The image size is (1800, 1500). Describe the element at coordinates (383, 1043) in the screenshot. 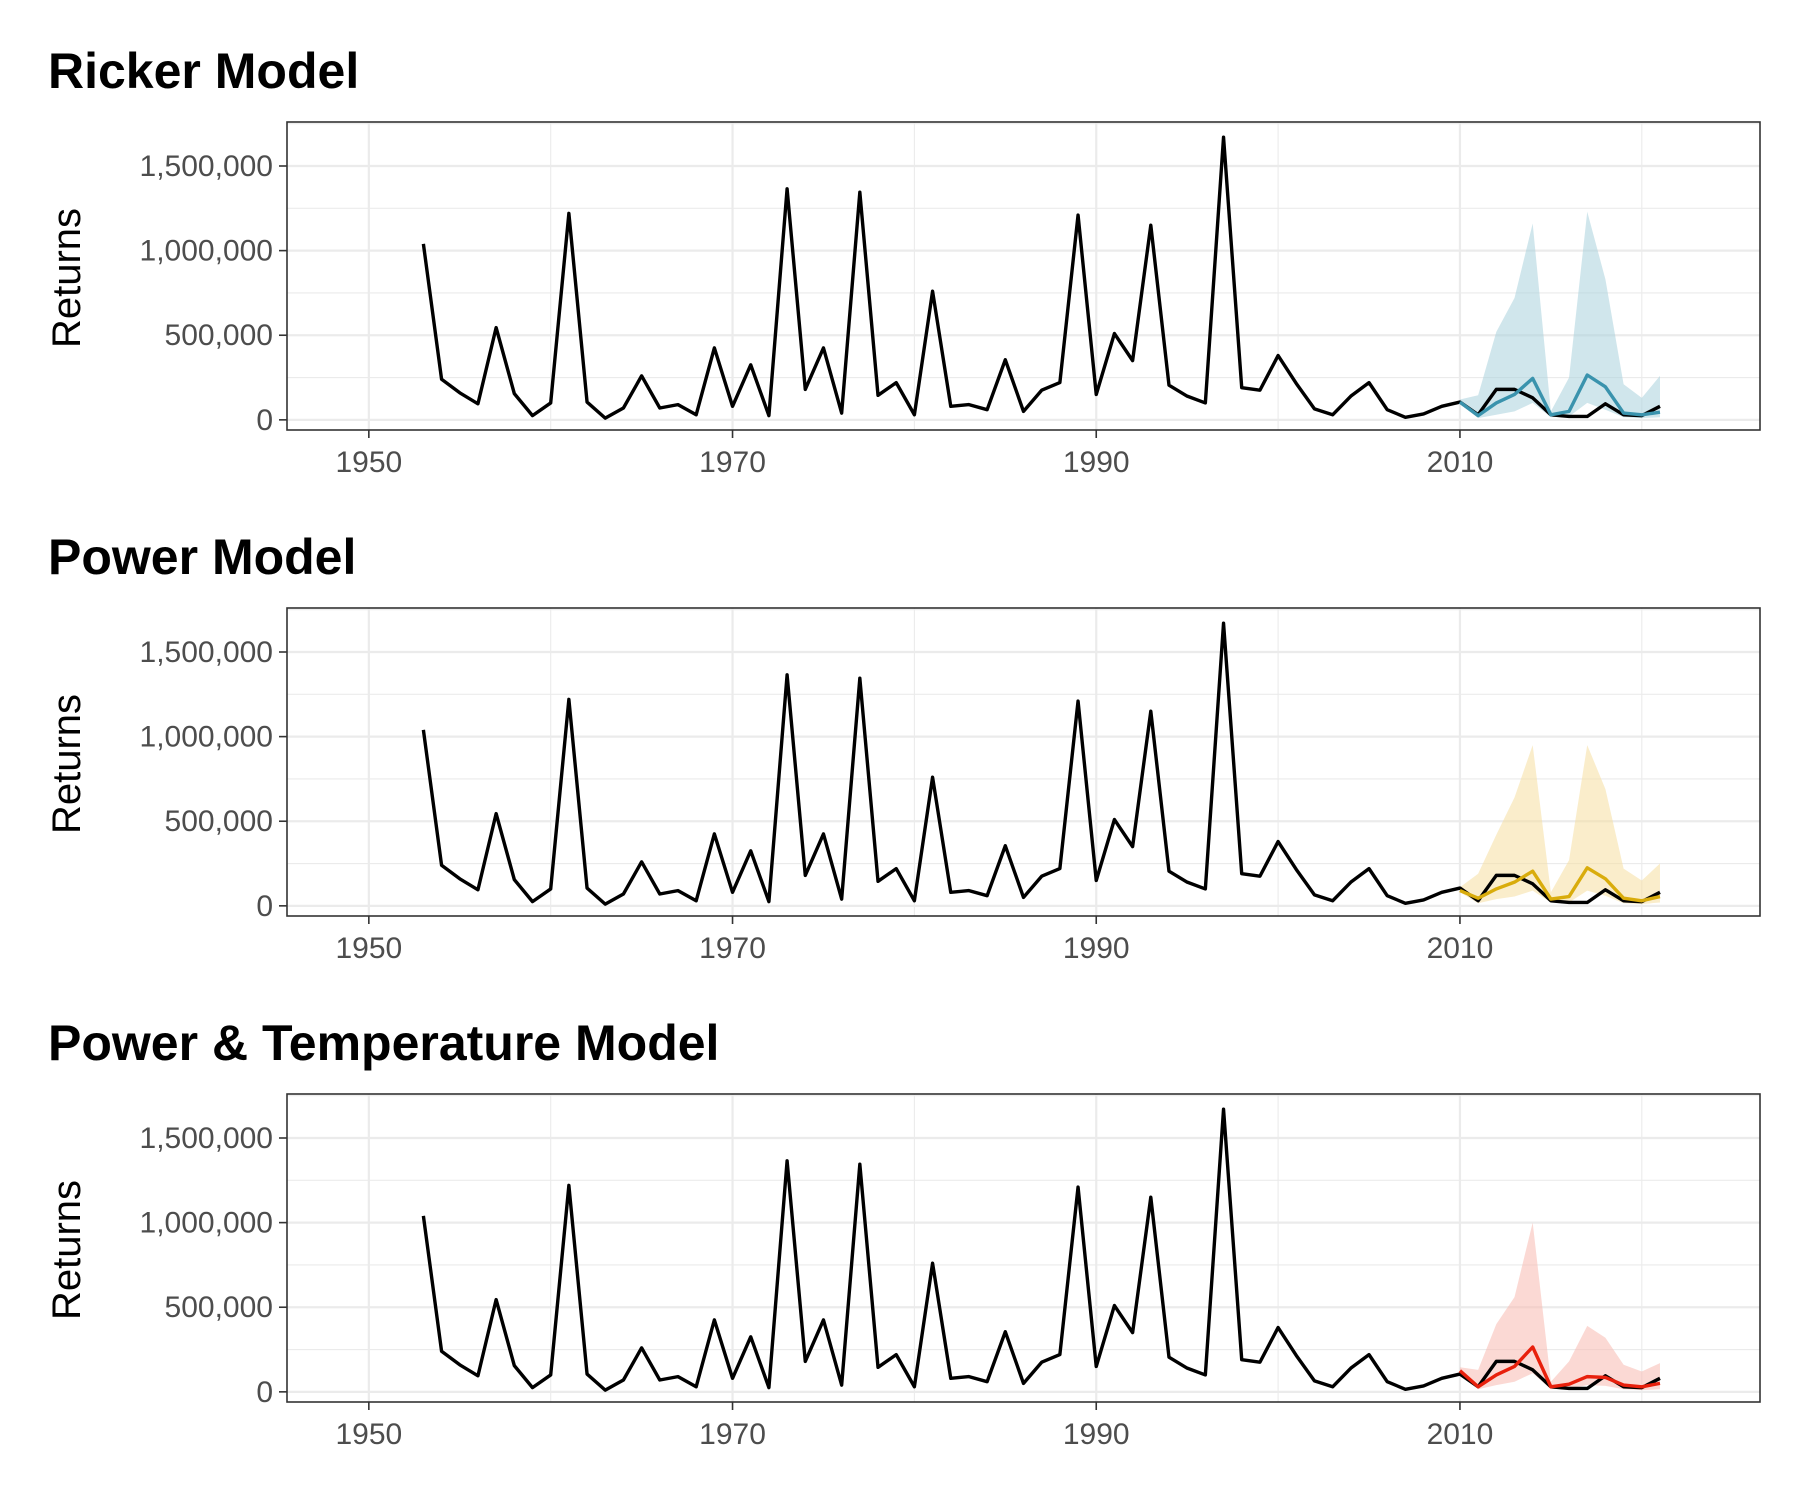

I see `panel-title: Power & Temperature Model` at that location.